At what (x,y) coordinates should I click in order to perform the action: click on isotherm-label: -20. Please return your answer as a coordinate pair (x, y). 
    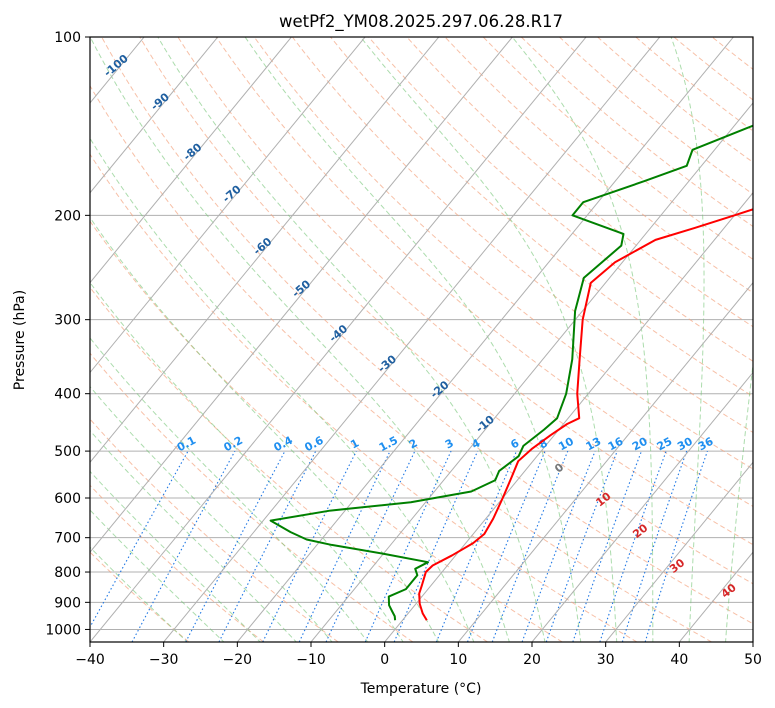
    Looking at the image, I should click on (440, 389).